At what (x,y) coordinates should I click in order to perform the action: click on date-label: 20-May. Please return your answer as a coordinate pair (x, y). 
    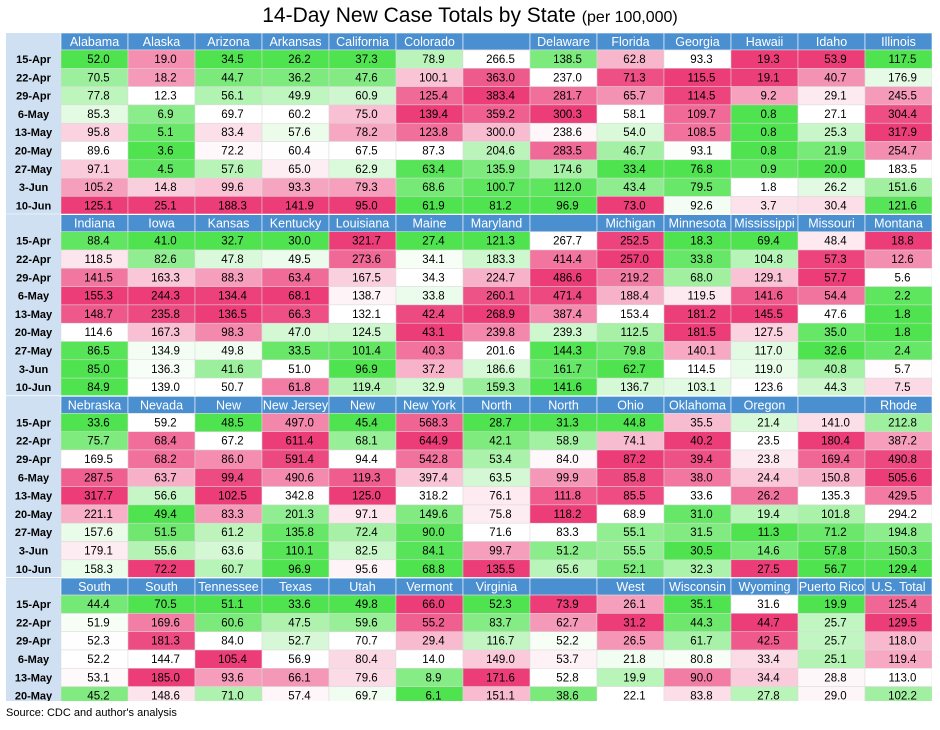
    Looking at the image, I should click on (34, 152).